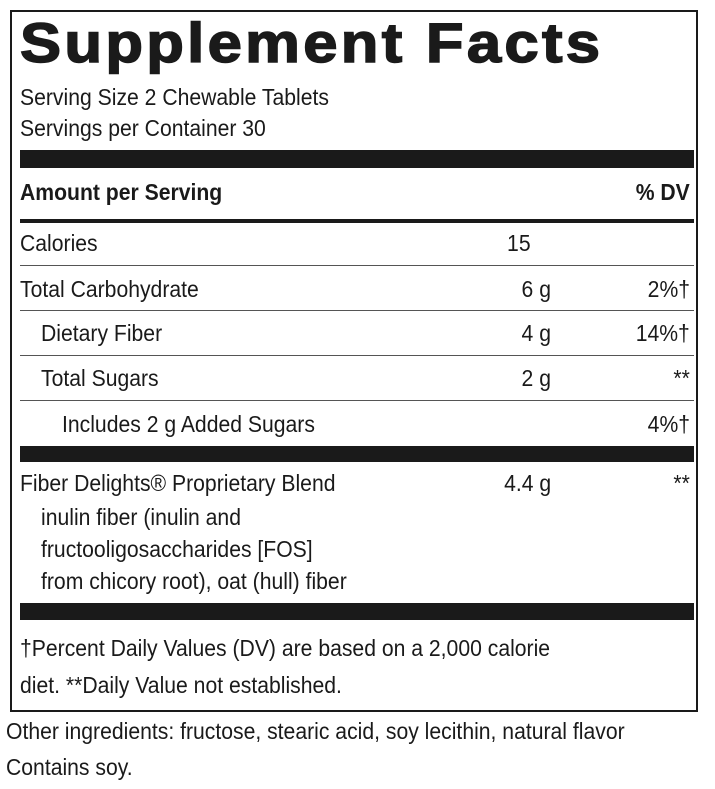  Describe the element at coordinates (311, 43) in the screenshot. I see `title: Supplement Facts` at that location.